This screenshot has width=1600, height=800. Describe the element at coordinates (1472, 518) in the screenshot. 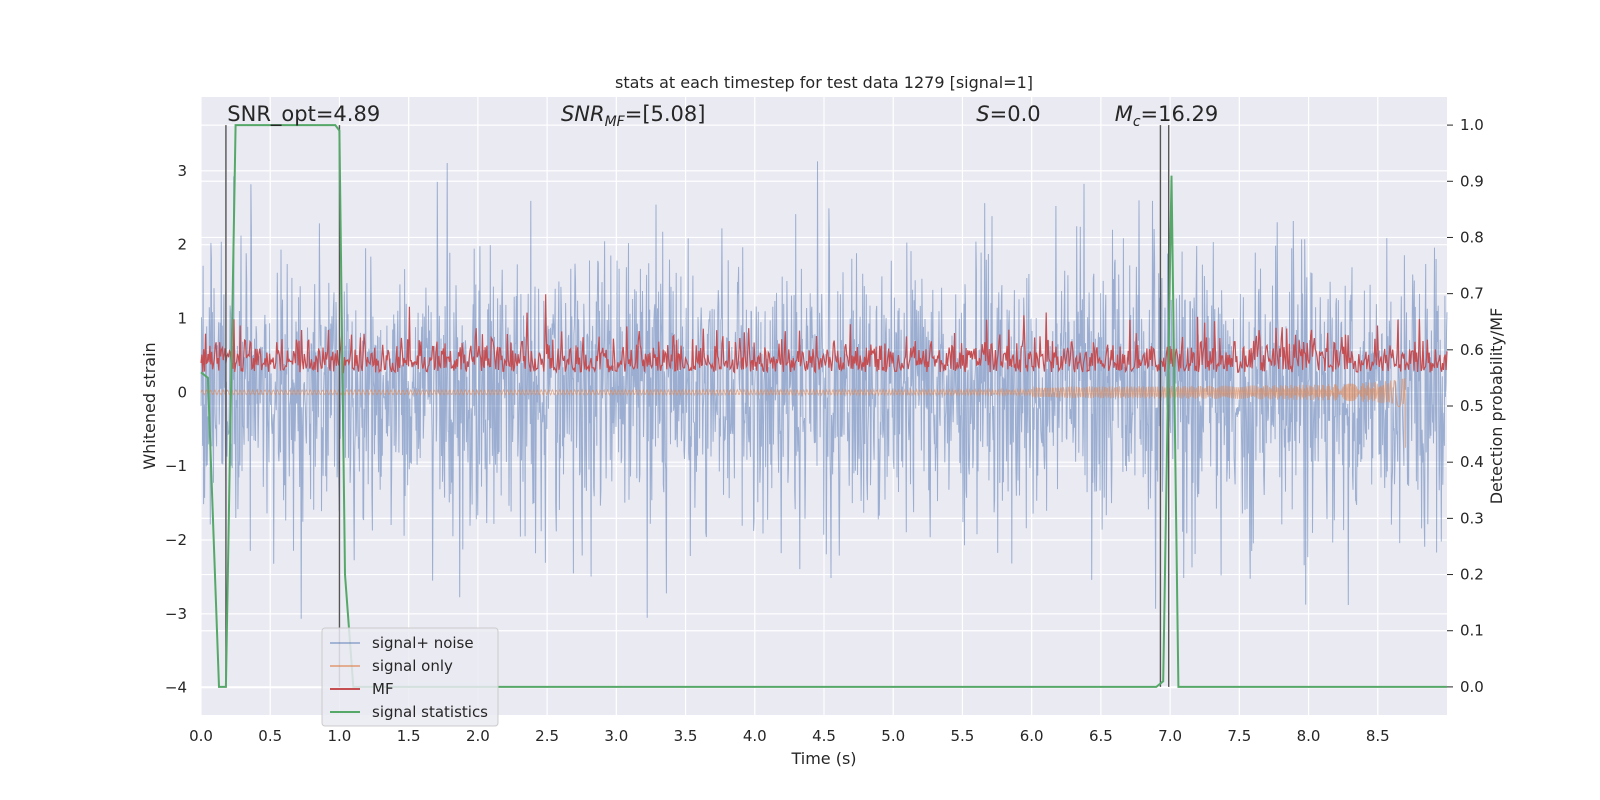

I see `right-tick-label: 0.3` at that location.